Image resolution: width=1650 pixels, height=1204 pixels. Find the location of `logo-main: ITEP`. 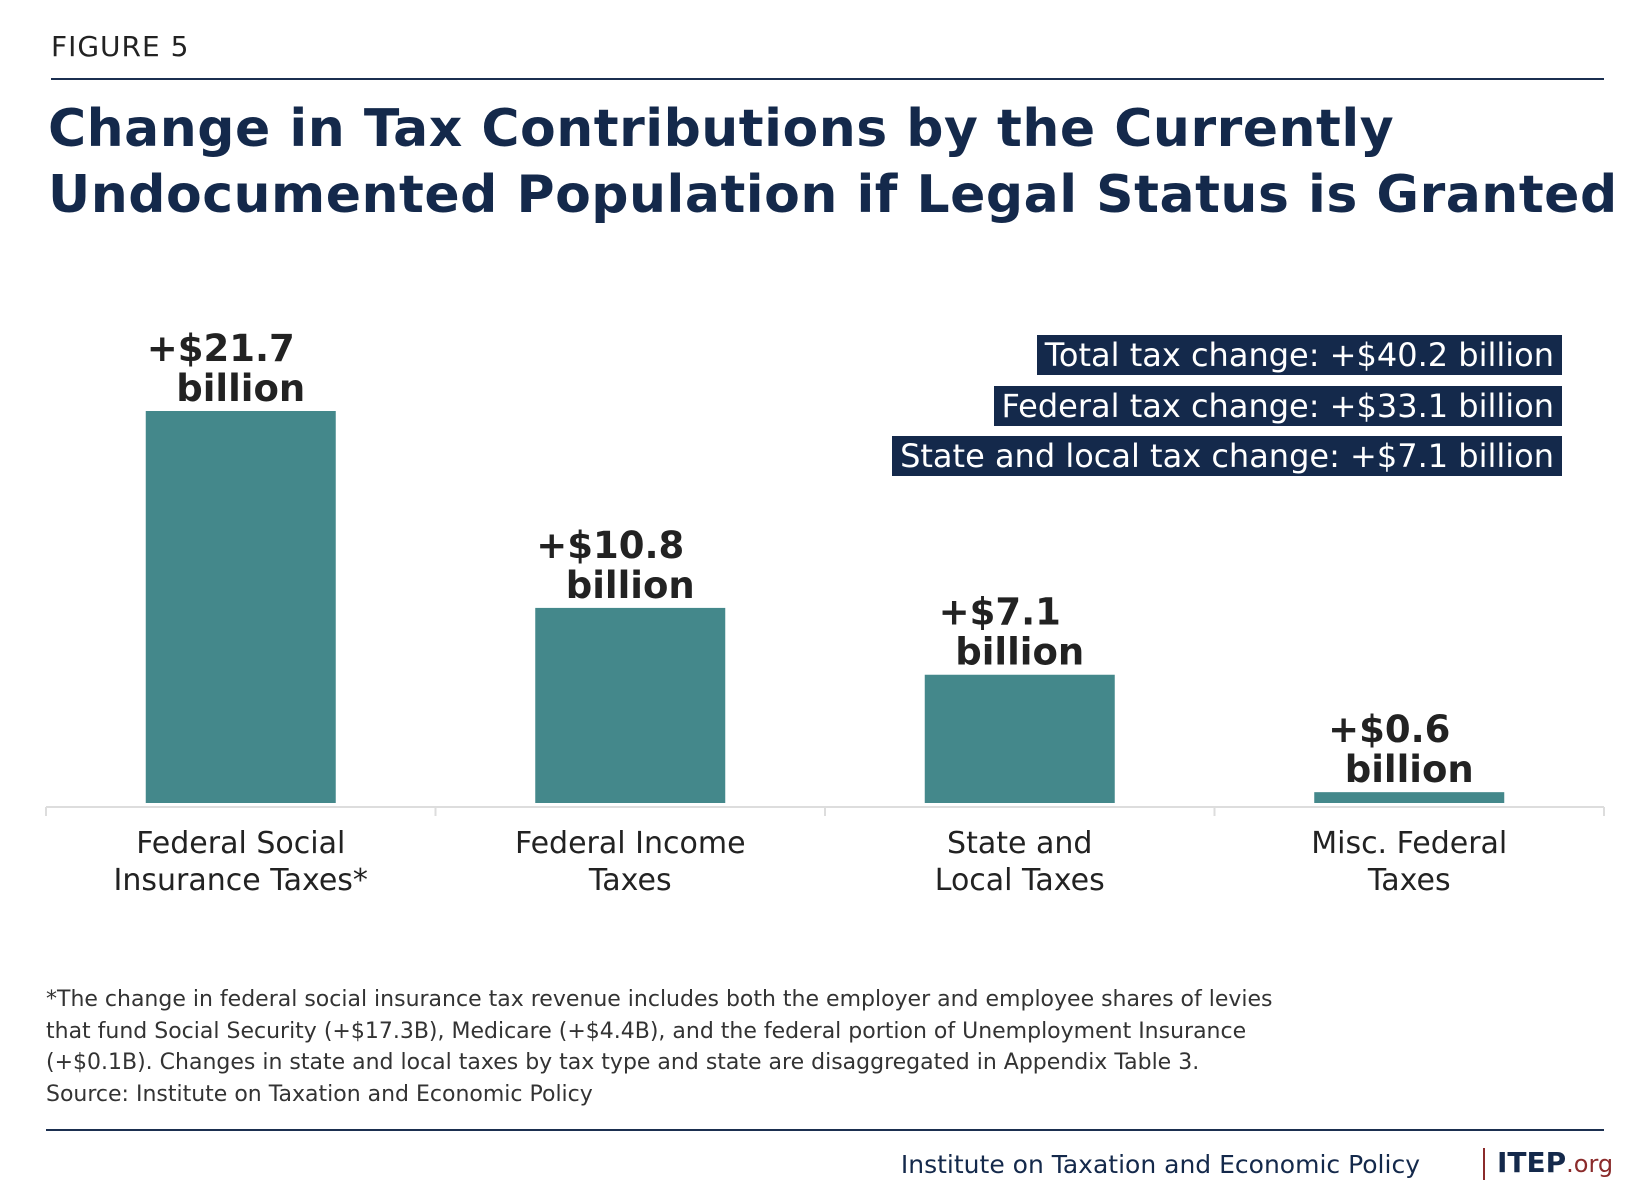

logo-main: ITEP is located at coordinates (1532, 1162).